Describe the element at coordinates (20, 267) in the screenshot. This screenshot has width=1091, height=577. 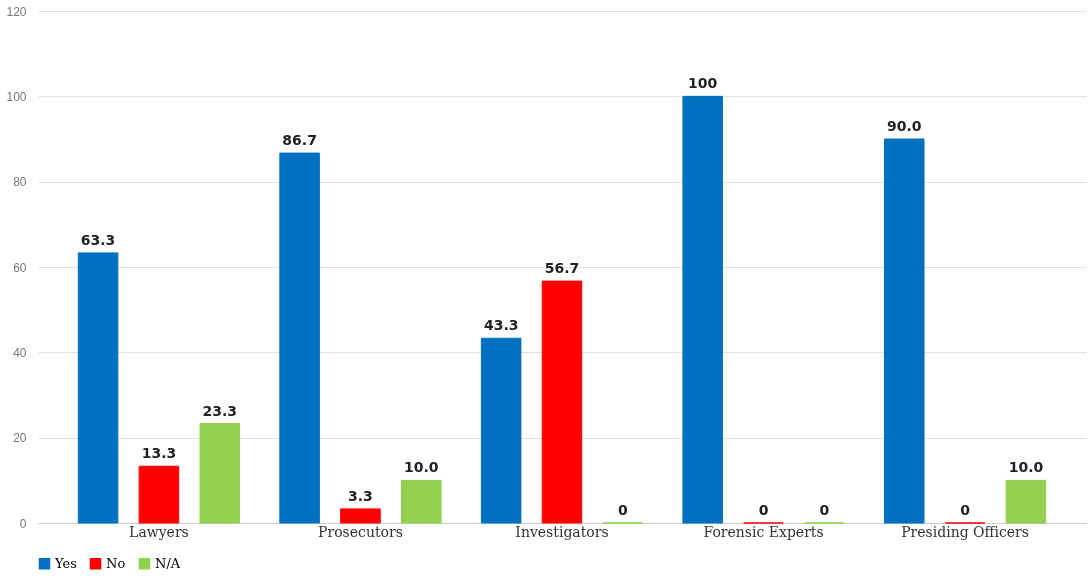
I see `y-tick-label: 60` at that location.